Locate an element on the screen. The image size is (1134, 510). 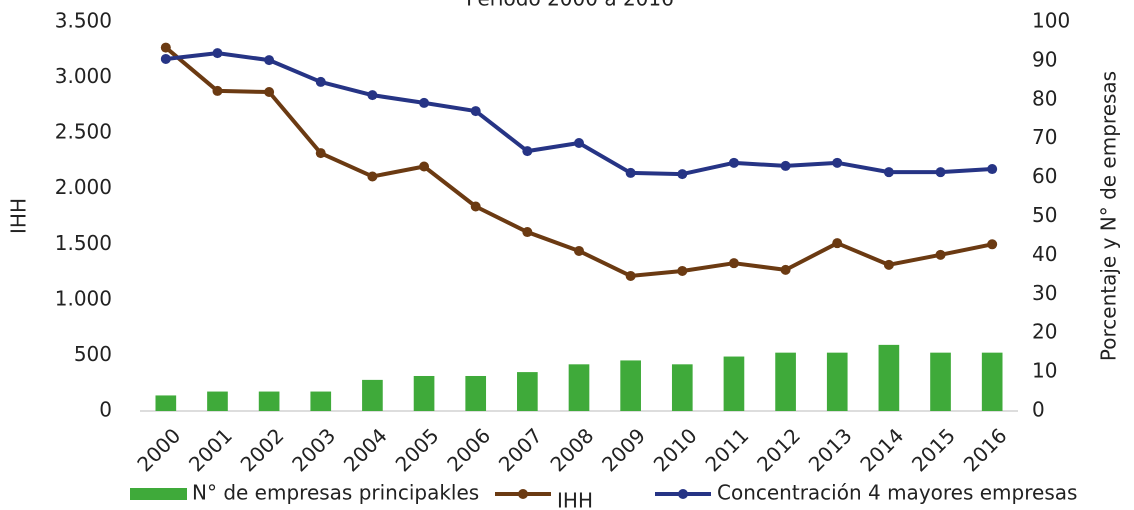
x-tick-label: 2015 is located at coordinates (933, 449).